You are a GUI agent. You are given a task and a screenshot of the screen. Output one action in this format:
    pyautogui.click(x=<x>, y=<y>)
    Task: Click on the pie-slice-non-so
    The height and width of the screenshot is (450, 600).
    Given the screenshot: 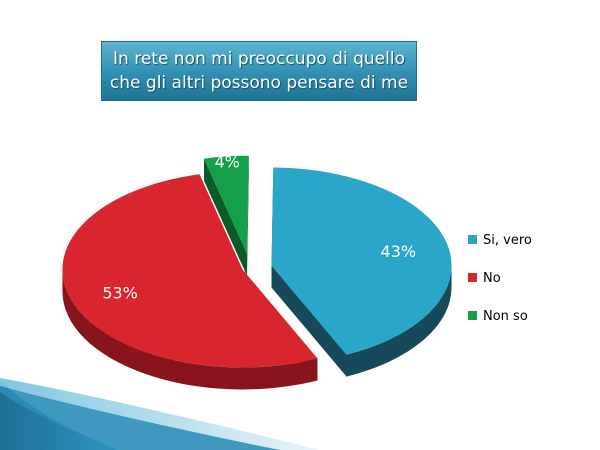 What is the action you would take?
    pyautogui.click(x=226, y=204)
    